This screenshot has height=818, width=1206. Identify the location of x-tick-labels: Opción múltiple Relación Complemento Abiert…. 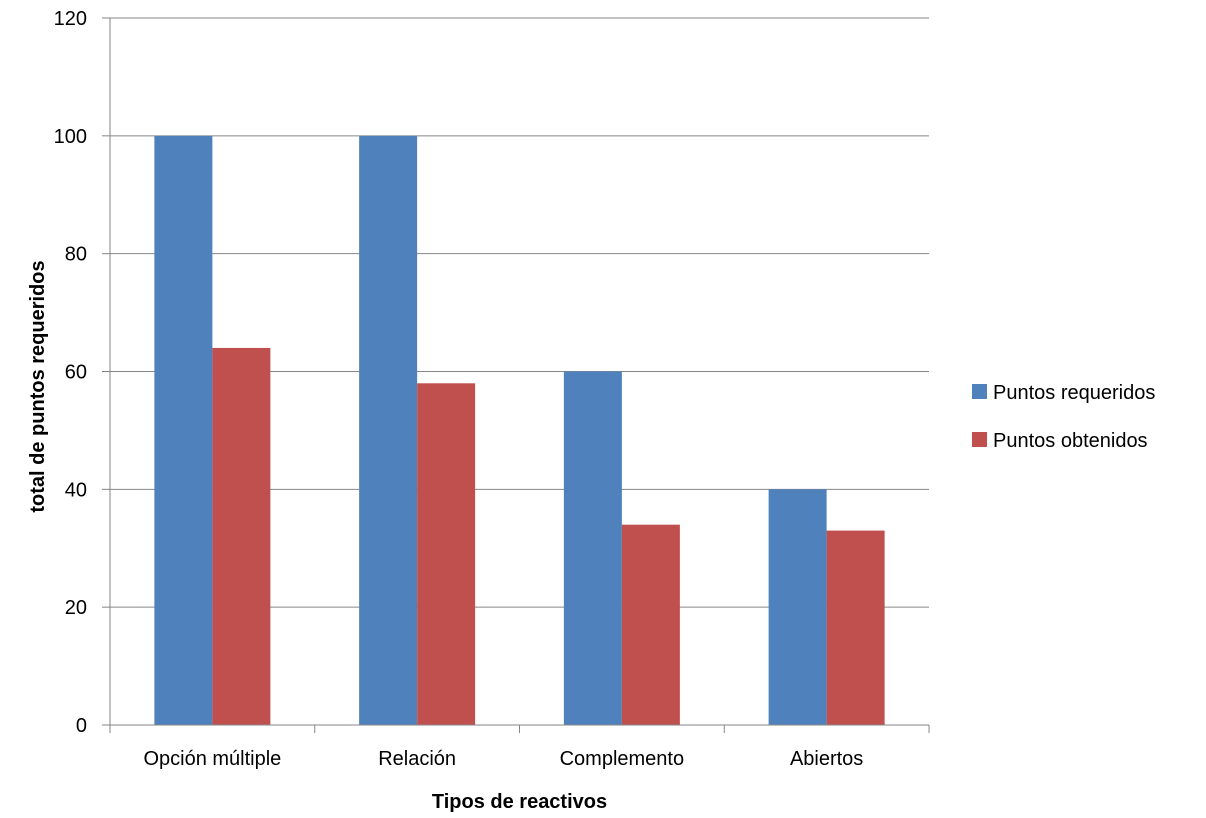
(519, 747).